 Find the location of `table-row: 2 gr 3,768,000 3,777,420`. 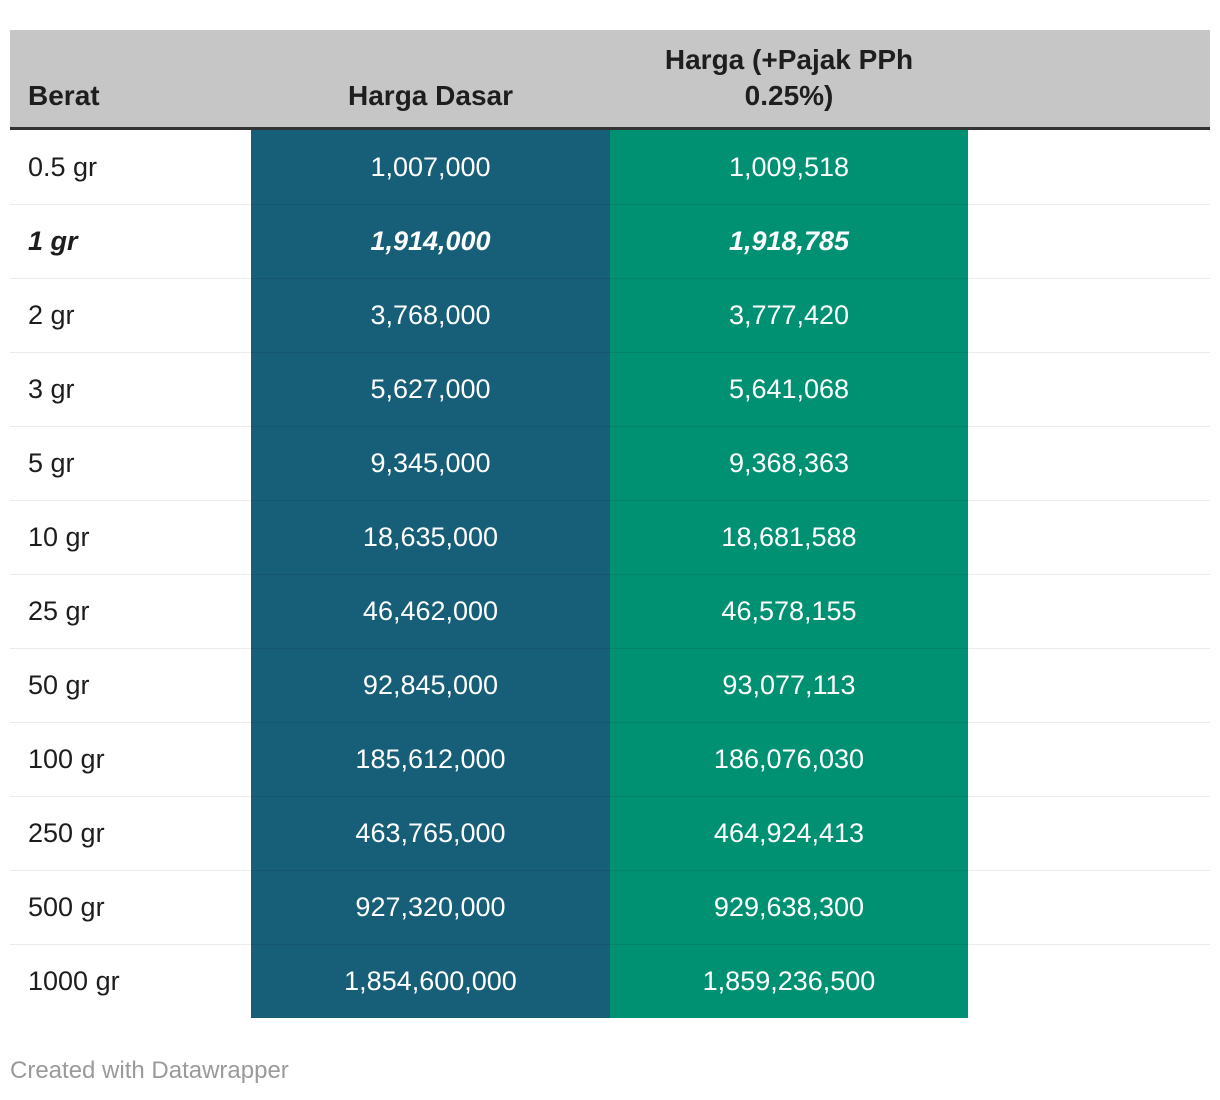

table-row: 2 gr 3,768,000 3,777,420 is located at coordinates (610, 315).